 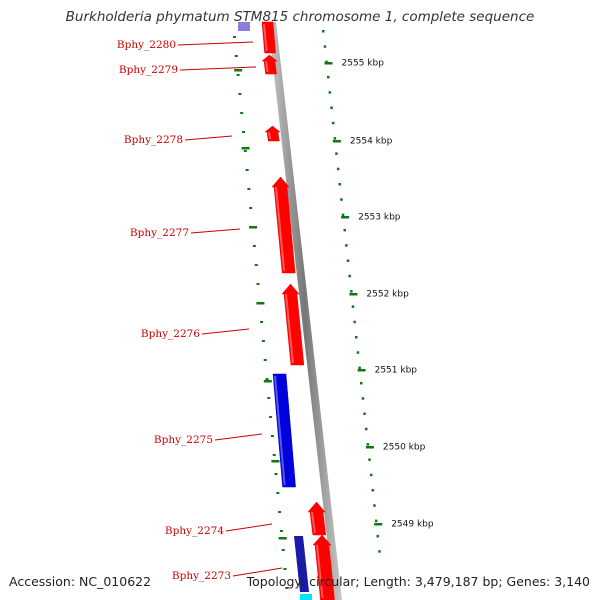 I want to click on gene-label-text: Bphy_2280, so click(x=146, y=45).